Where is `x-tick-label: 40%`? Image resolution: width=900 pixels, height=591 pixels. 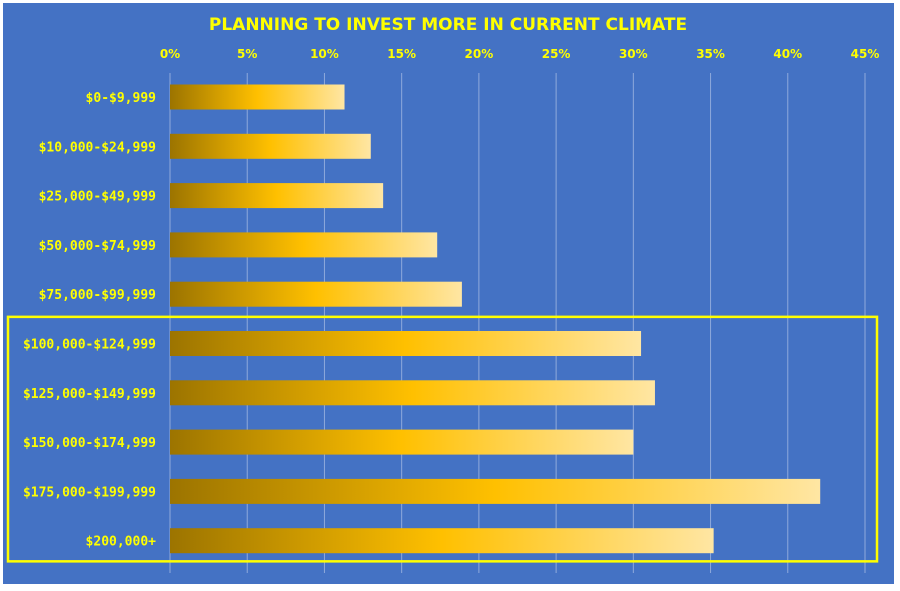 x-tick-label: 40% is located at coordinates (787, 54).